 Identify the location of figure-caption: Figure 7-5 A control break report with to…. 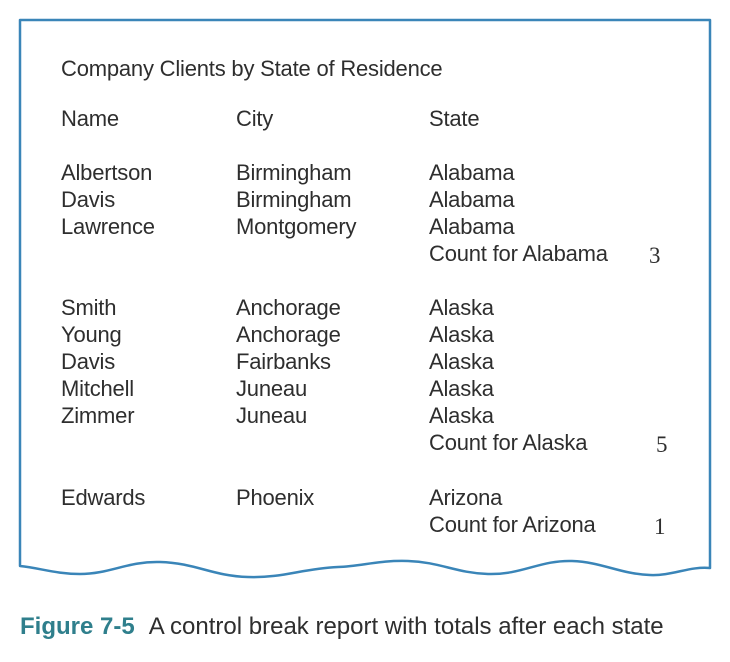
(342, 627).